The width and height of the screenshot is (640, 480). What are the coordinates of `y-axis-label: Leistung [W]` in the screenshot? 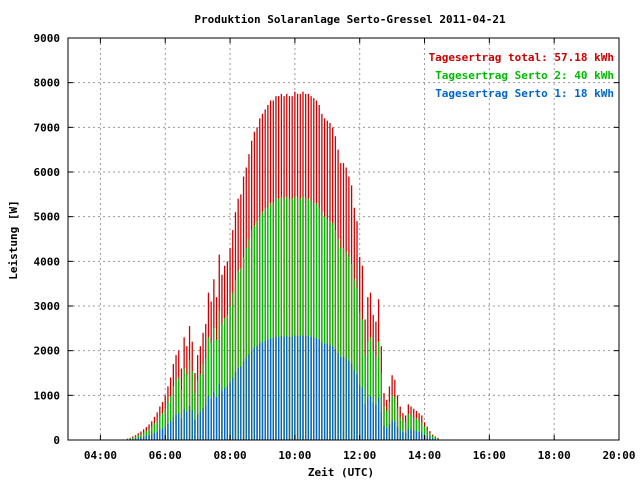 It's located at (13, 239).